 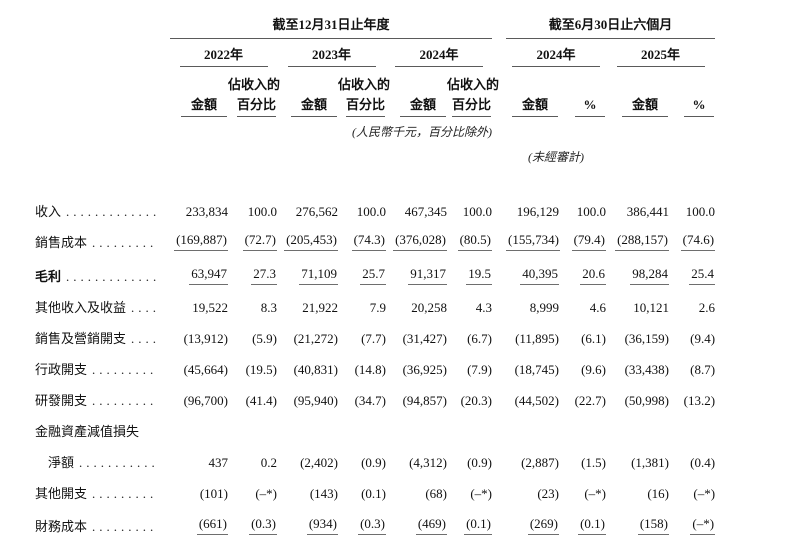 I want to click on cell-value: 437, so click(x=218, y=462).